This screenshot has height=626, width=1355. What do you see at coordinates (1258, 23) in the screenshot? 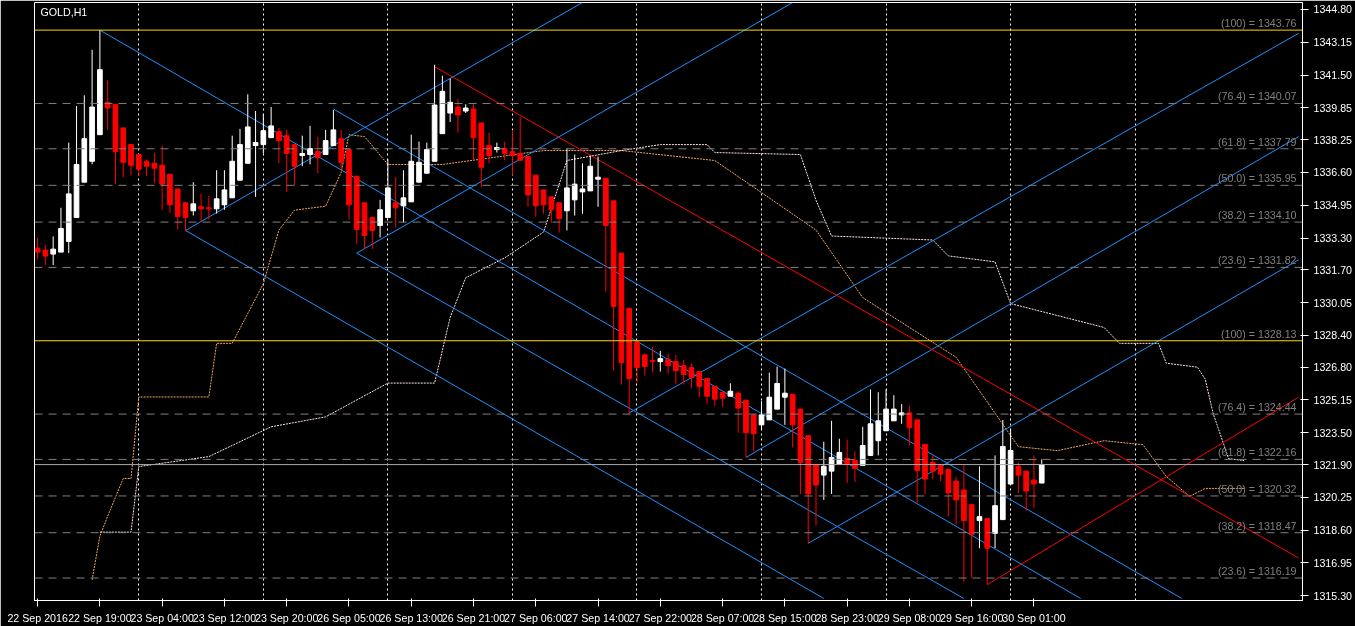
I see `ref-line-label: (100) = 1343.76` at bounding box center [1258, 23].